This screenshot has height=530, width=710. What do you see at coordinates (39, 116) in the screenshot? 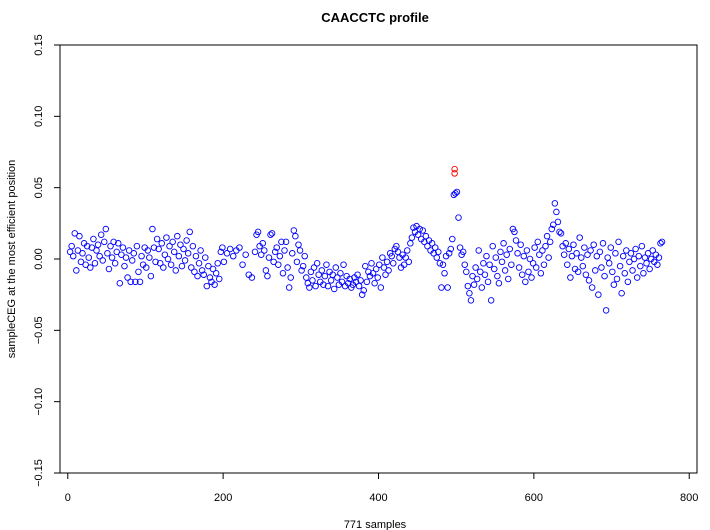
I see `y-tick-label: 0.10` at bounding box center [39, 116].